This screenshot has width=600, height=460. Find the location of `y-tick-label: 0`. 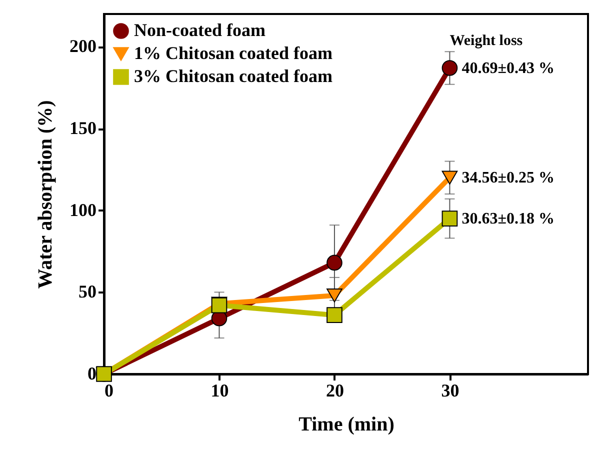

y-tick-label: 0 is located at coordinates (92, 374).